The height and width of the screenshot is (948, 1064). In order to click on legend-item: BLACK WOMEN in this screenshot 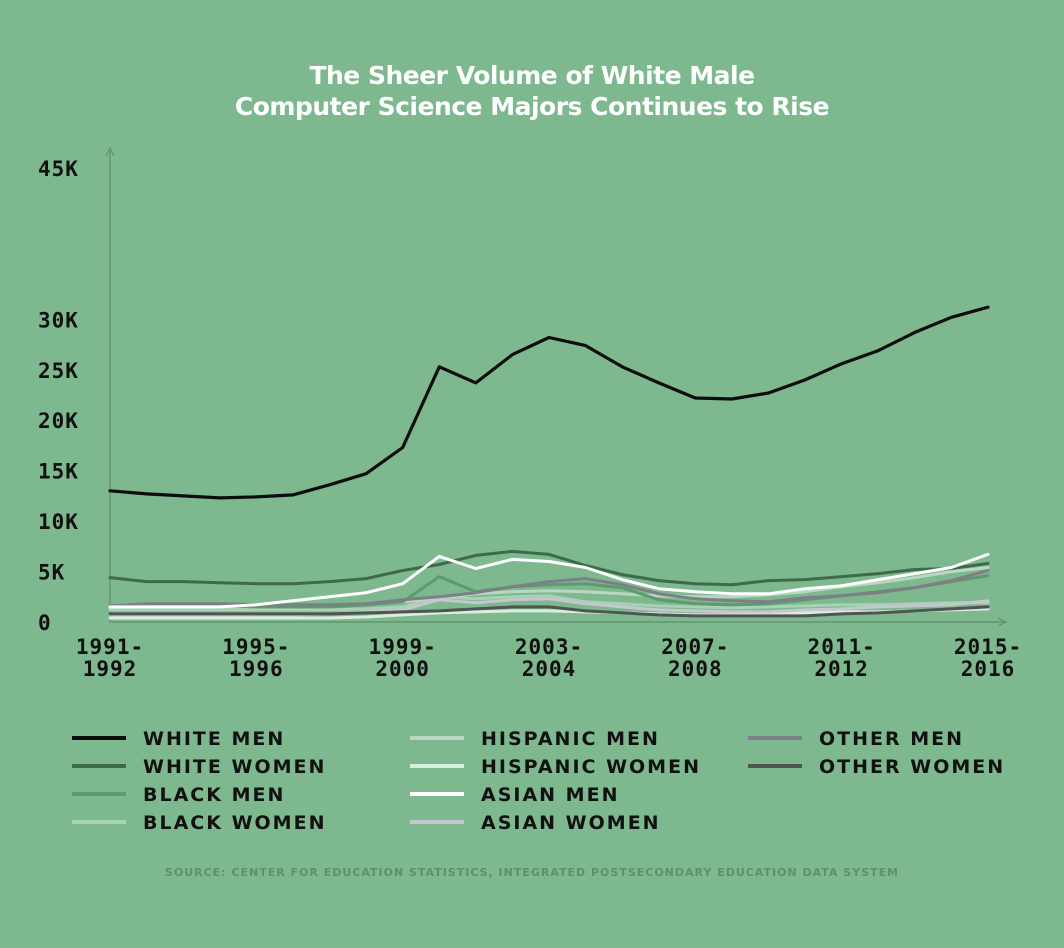, I will do `click(199, 823)`.